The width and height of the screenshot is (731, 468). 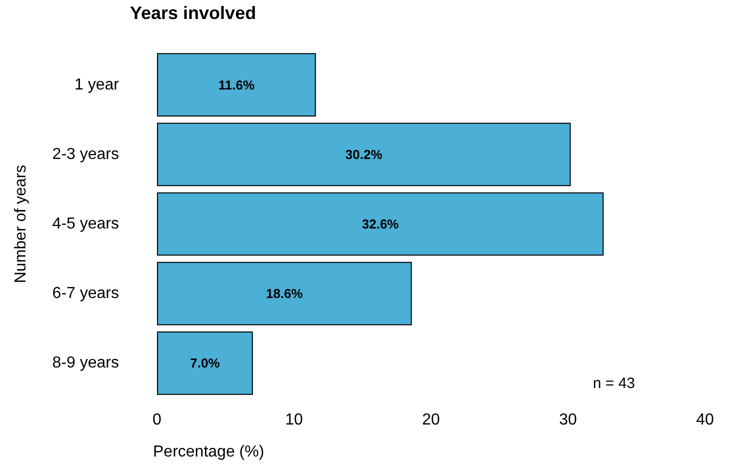 I want to click on data-label: 11.6%, so click(x=236, y=84).